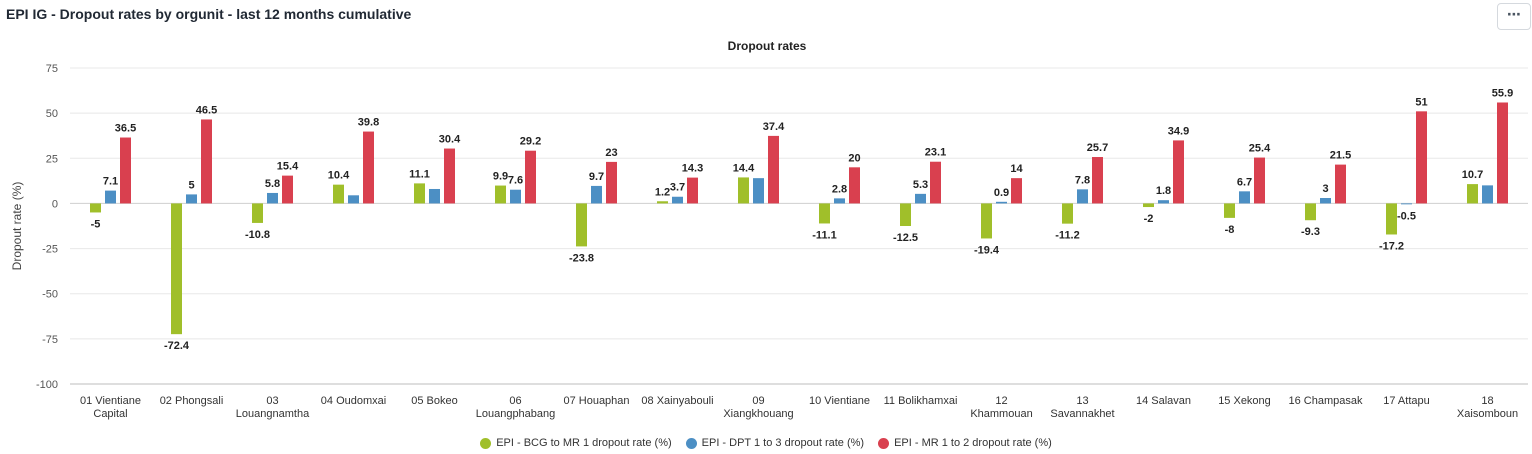  What do you see at coordinates (611, 153) in the screenshot?
I see `data-label: 23` at bounding box center [611, 153].